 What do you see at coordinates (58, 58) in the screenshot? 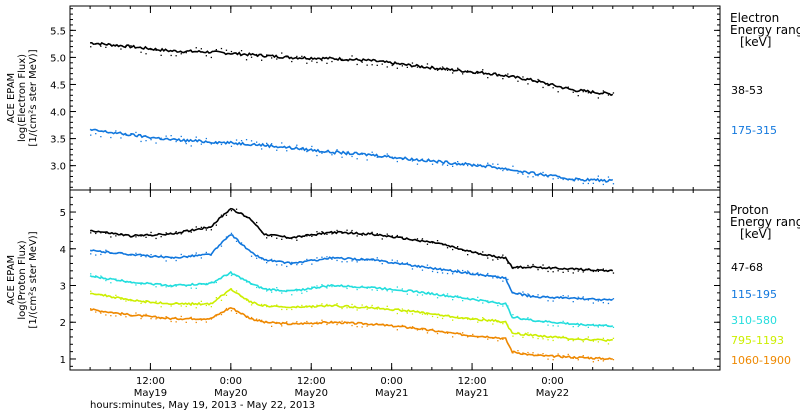
I see `y-tick-label: 5.0` at bounding box center [58, 58].